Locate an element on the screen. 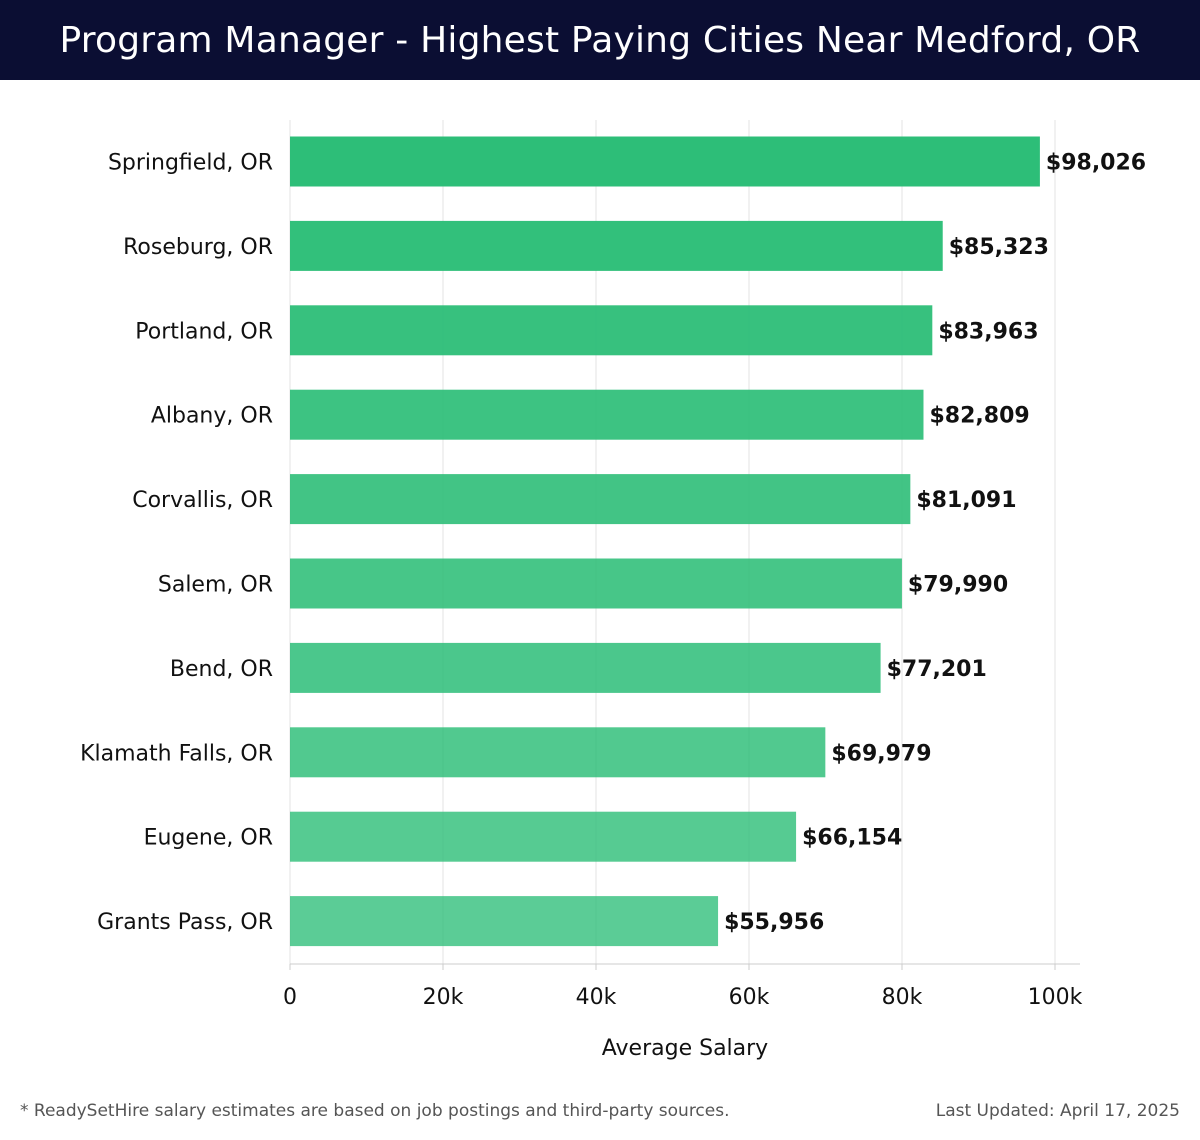 This screenshot has width=1200, height=1140. value-label: $55,956 is located at coordinates (774, 922).